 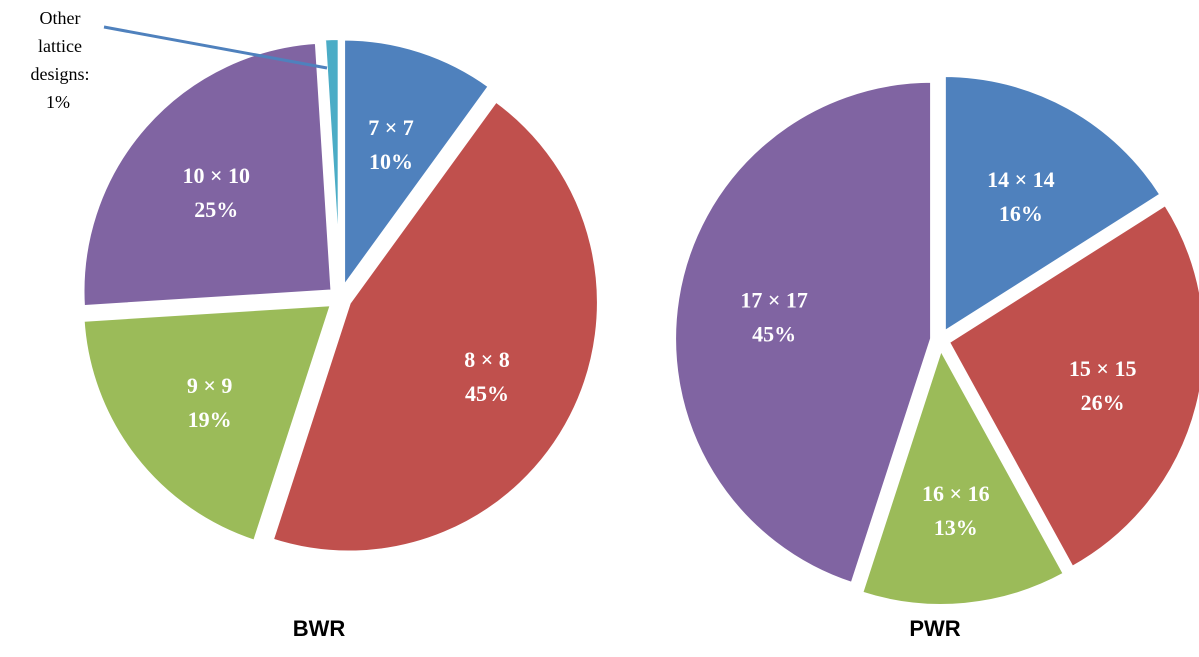 I want to click on pwr-slice-value-15-x-15: 26%, so click(x=1103, y=402).